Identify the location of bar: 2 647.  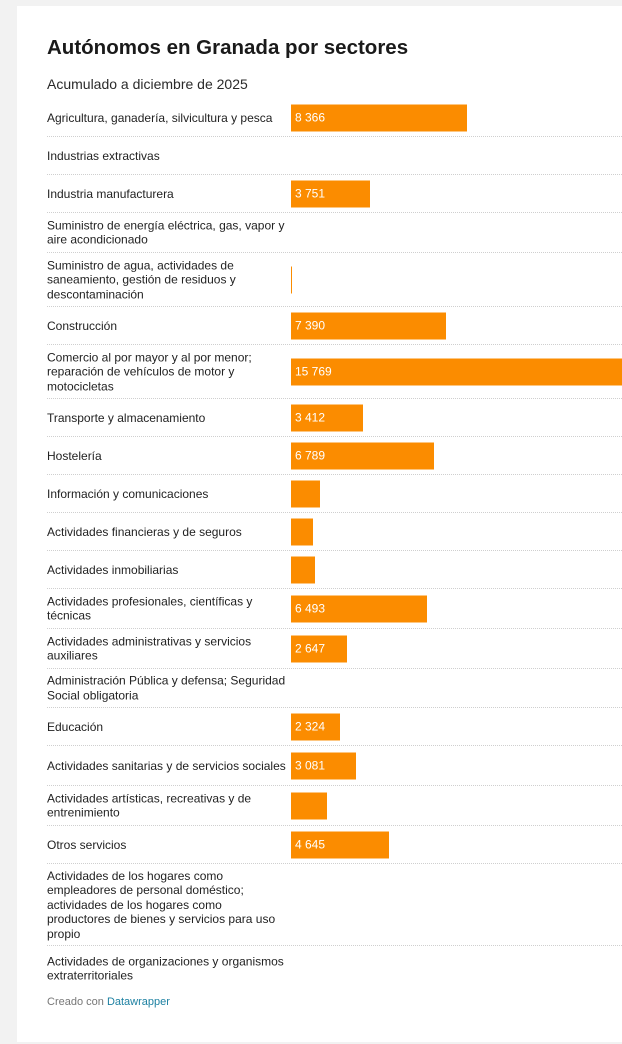
(319, 648).